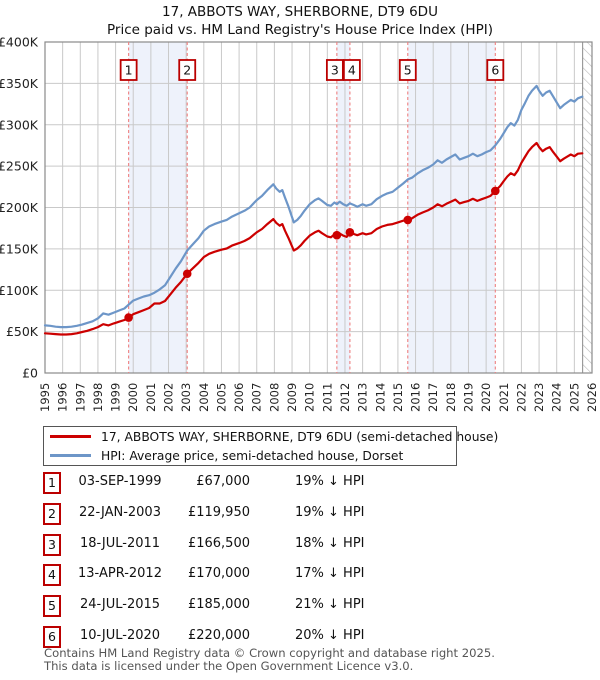 The height and width of the screenshot is (680, 600). Describe the element at coordinates (398, 397) in the screenshot. I see `x-axis-tick-label: 2015` at that location.